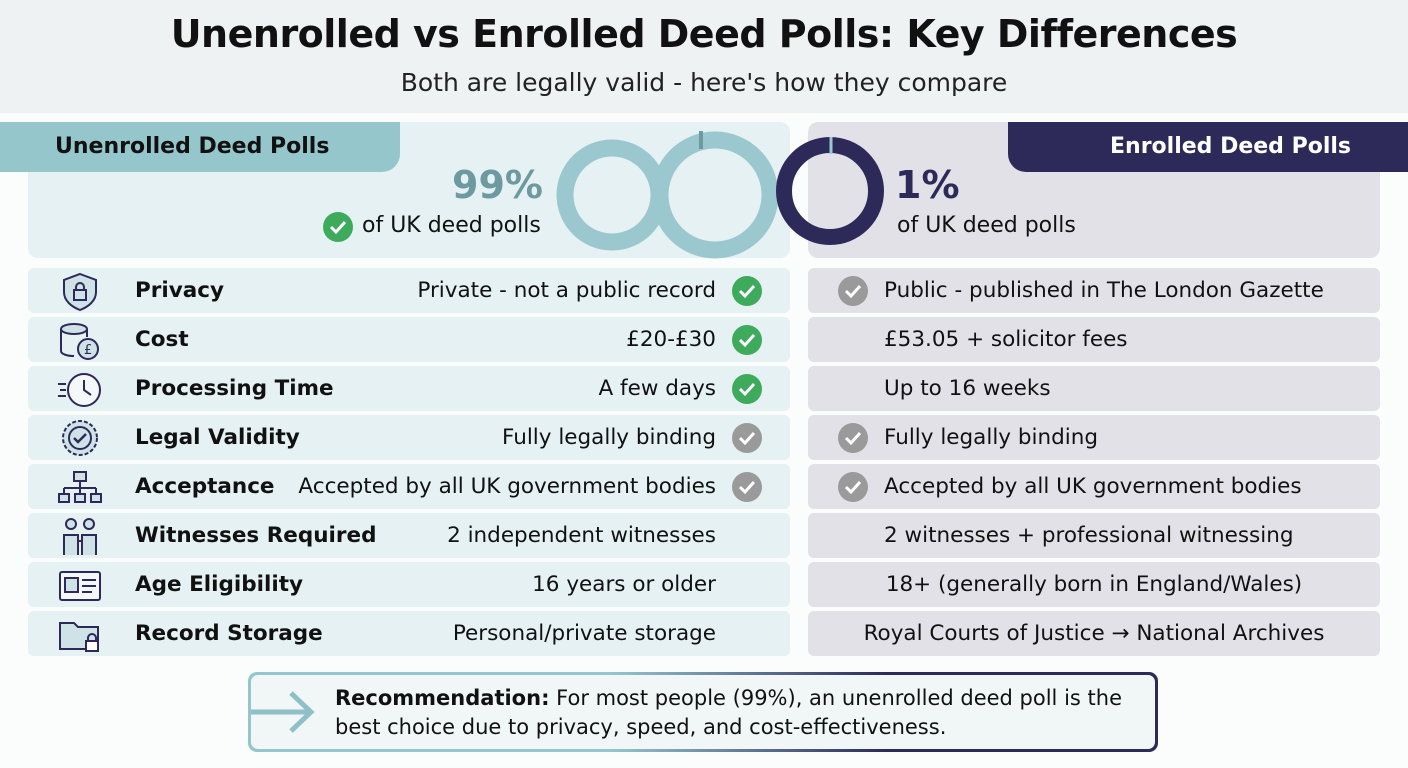 This screenshot has height=768, width=1408. Describe the element at coordinates (1094, 388) in the screenshot. I see `enrolled-row: Up to 16 weeks` at that location.